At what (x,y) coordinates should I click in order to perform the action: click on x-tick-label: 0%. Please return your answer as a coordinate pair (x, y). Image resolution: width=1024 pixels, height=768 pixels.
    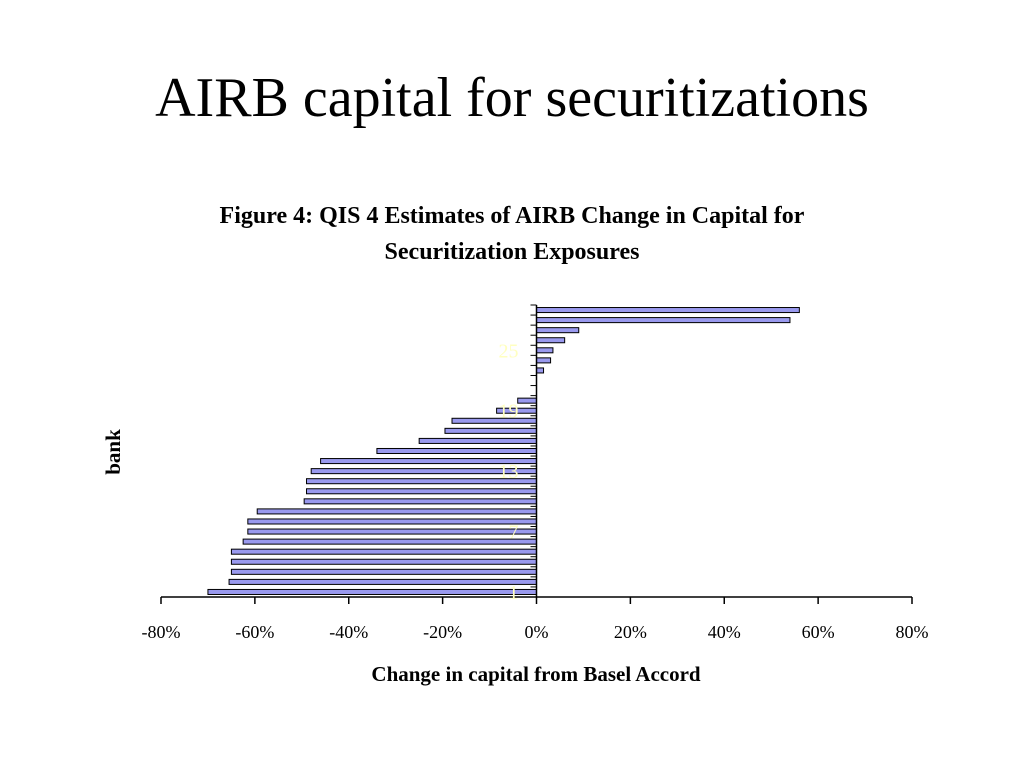
    Looking at the image, I should click on (537, 632).